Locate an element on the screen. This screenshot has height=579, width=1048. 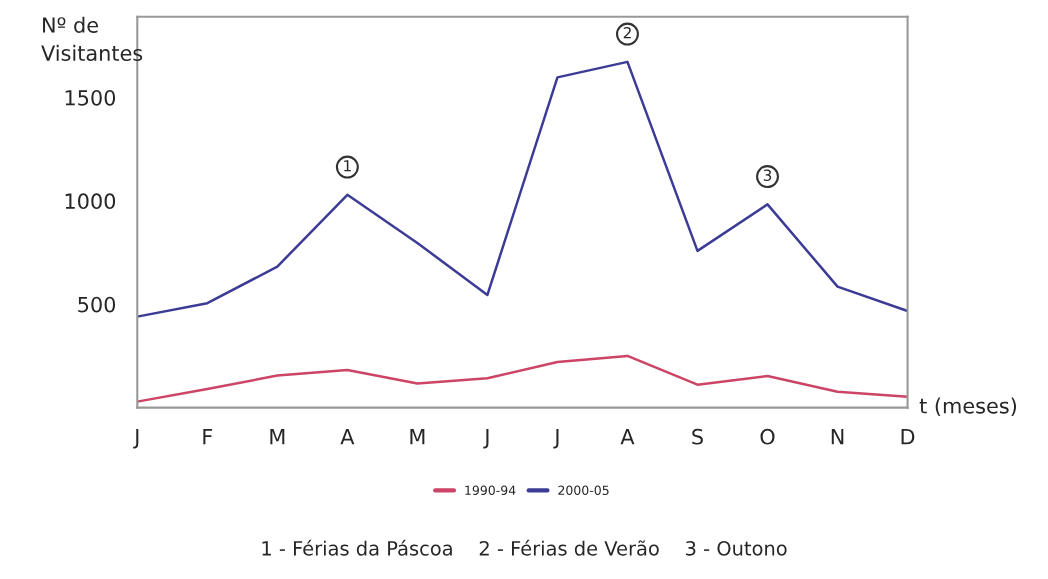
legend-label: 2000-05 is located at coordinates (583, 490).